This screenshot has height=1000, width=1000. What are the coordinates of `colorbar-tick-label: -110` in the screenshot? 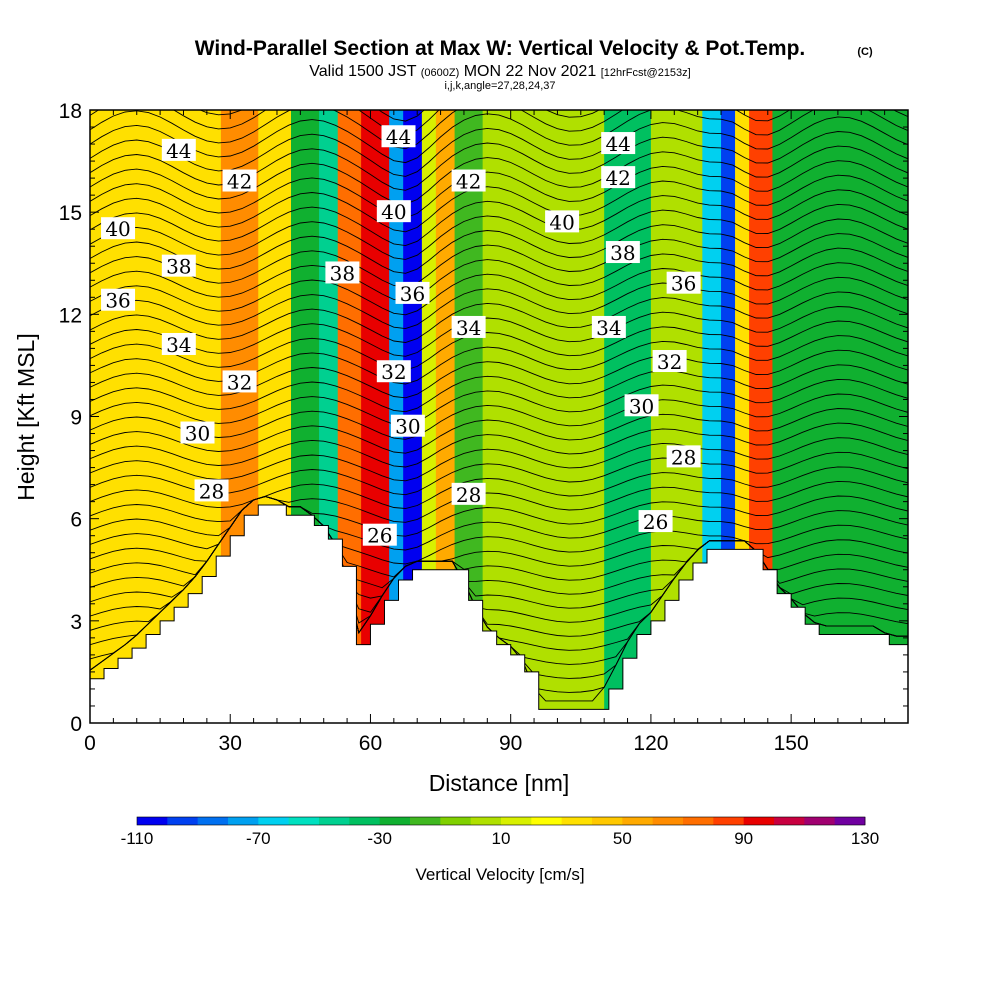 It's located at (137, 838).